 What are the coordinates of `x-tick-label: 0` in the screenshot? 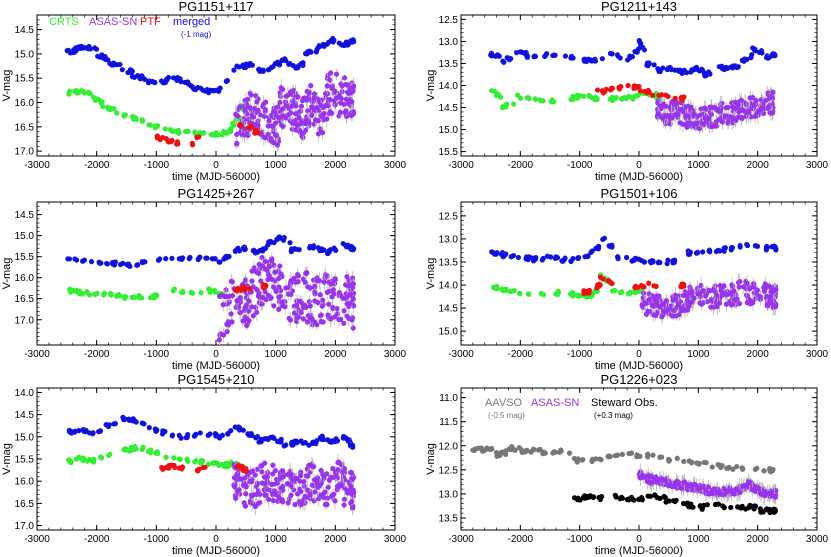 It's located at (216, 539).